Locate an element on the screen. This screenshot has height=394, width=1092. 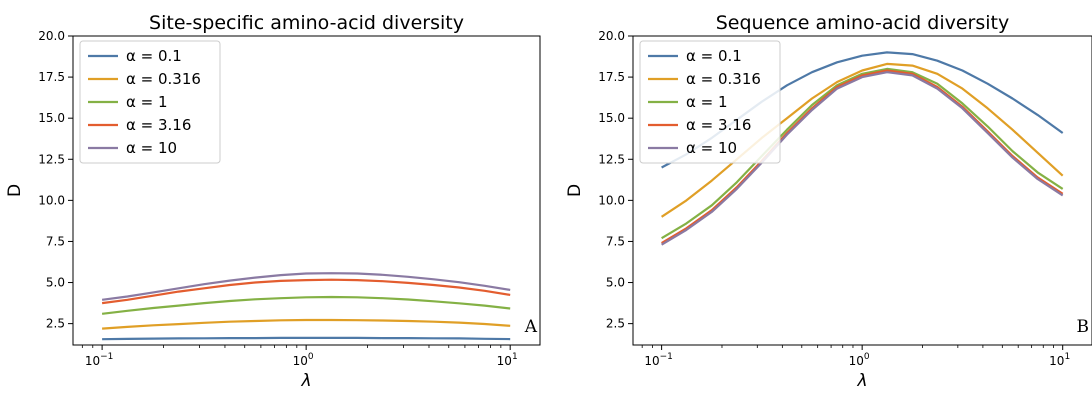
chart-title: Sequence amino-acid diversity is located at coordinates (863, 23).